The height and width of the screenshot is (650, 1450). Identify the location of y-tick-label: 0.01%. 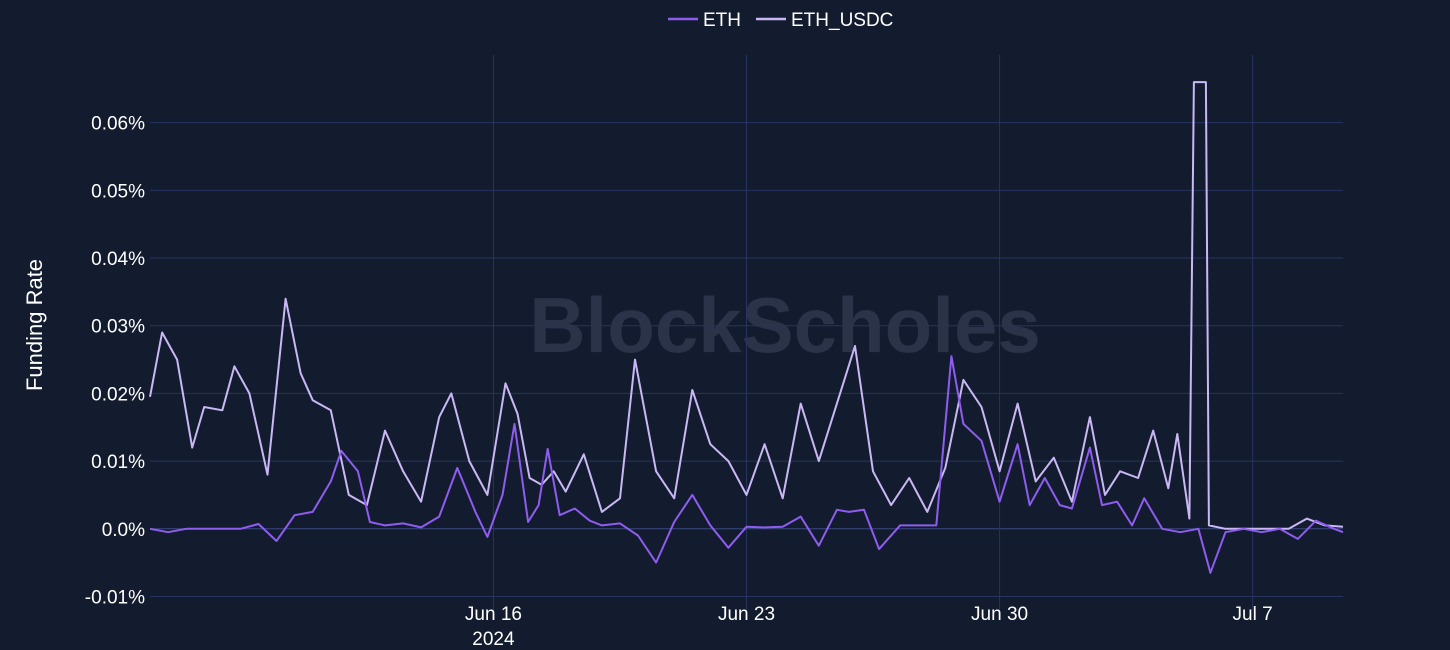
(118, 462).